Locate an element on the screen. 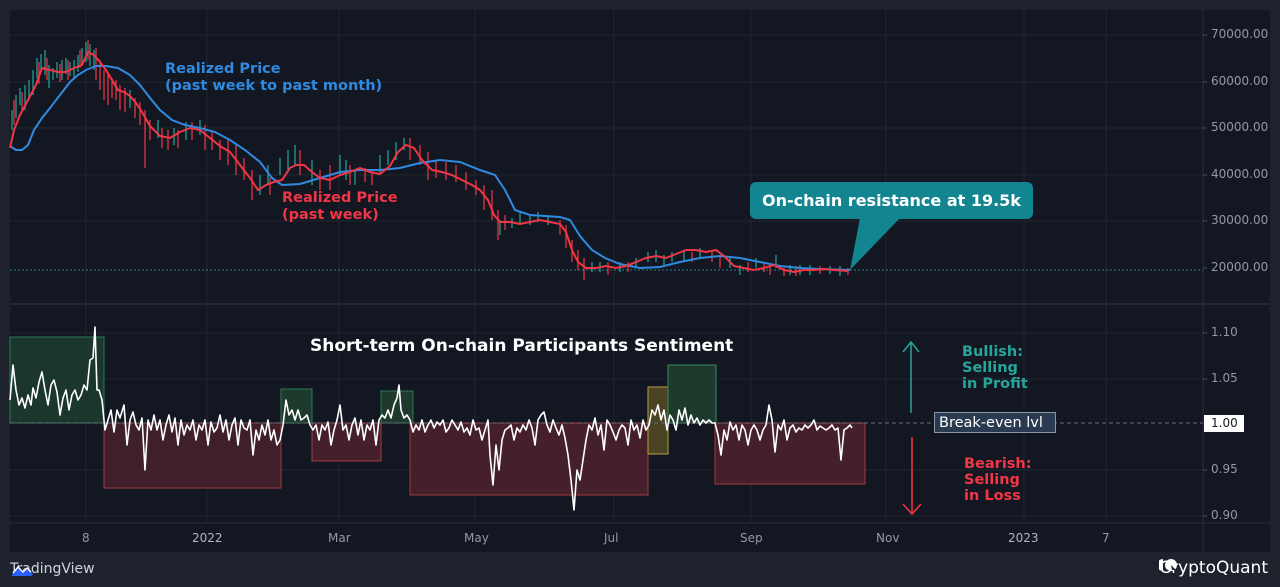 The image size is (1280, 587). price-axis-label: 50000.00 is located at coordinates (1240, 127).